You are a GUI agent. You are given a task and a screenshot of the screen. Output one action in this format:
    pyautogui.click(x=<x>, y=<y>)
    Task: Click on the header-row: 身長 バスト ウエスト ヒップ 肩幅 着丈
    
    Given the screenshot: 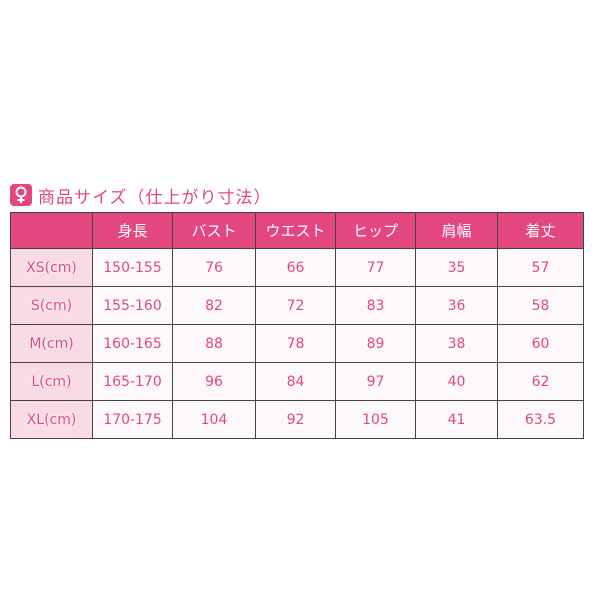 What is the action you would take?
    pyautogui.click(x=297, y=230)
    